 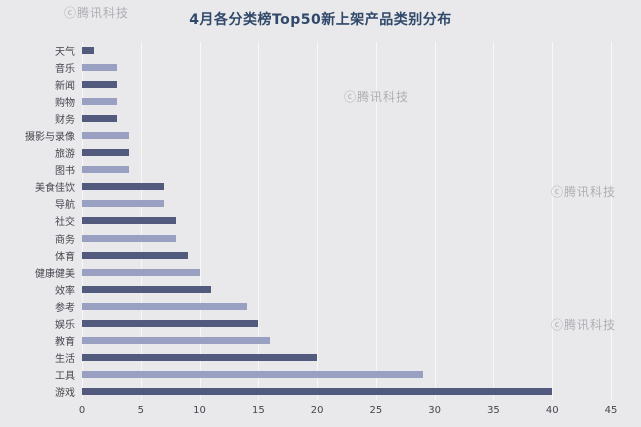 What do you see at coordinates (65, 155) in the screenshot?
I see `y-axis-label: 旅游` at bounding box center [65, 155].